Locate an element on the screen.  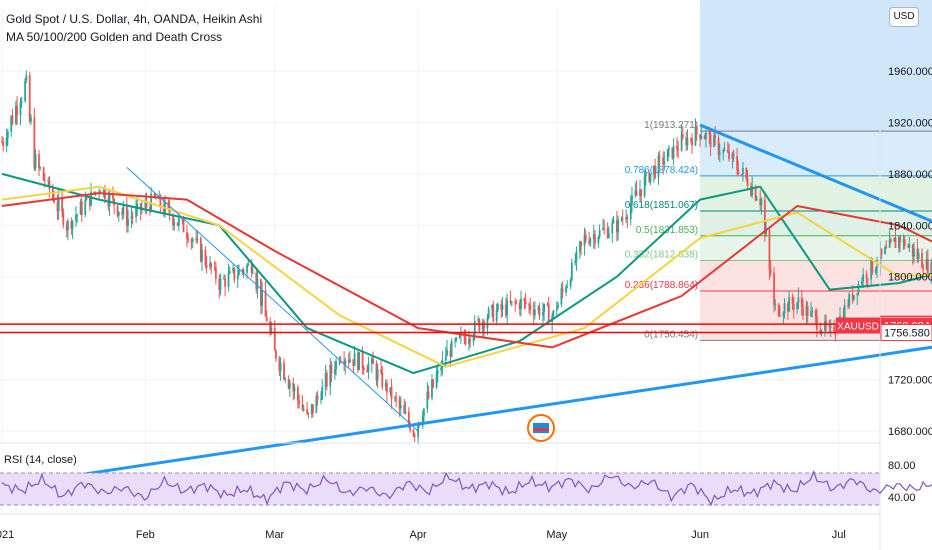
rsi-tick-label: 80.00 is located at coordinates (902, 466).